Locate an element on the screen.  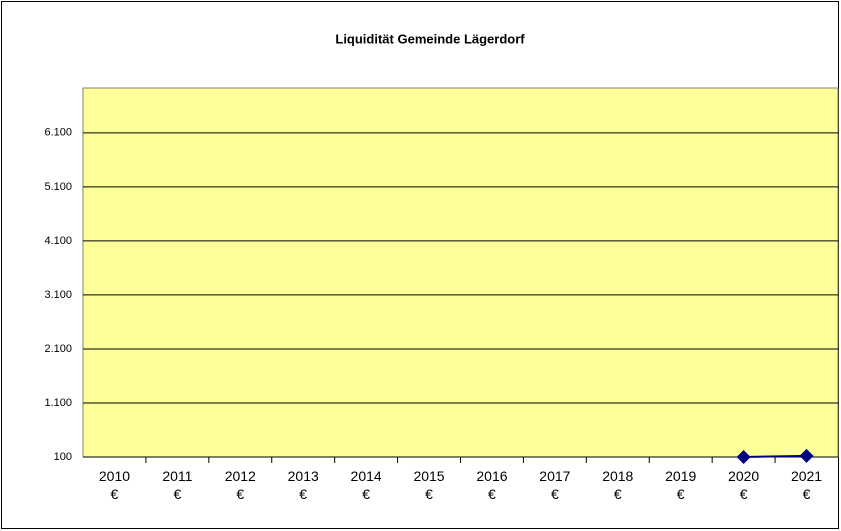
x-tick-label: 2018 € is located at coordinates (618, 485).